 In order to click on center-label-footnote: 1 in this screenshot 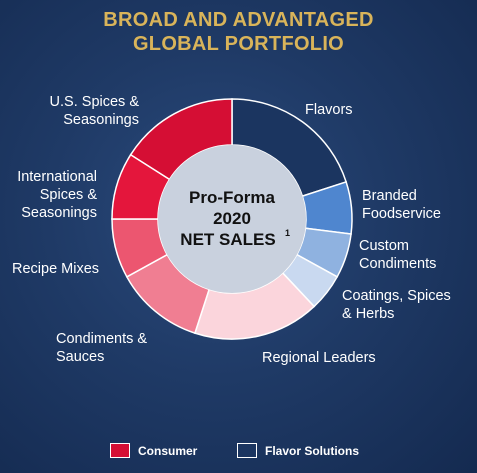, I will do `click(287, 233)`.